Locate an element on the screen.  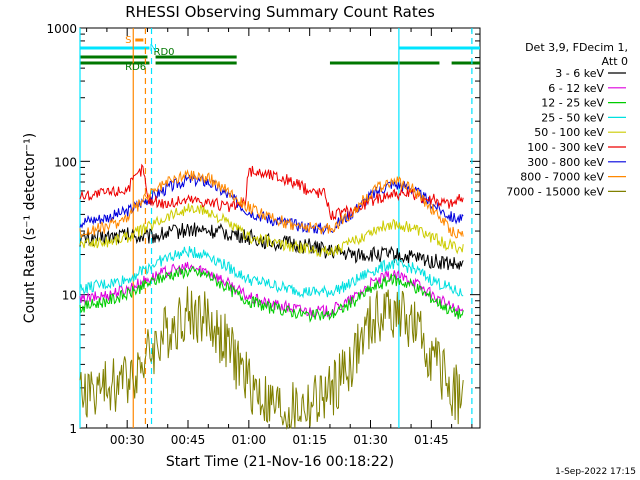
flag-label: RD6 is located at coordinates (135, 67).